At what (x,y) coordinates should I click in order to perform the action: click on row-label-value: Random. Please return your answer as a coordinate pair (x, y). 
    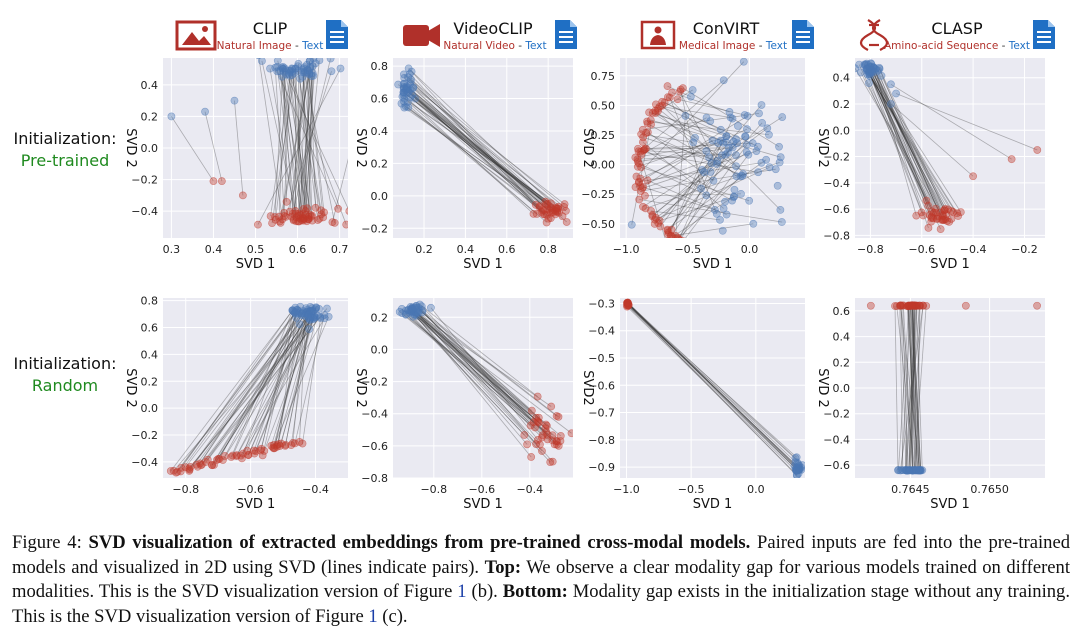
    Looking at the image, I should click on (65, 385).